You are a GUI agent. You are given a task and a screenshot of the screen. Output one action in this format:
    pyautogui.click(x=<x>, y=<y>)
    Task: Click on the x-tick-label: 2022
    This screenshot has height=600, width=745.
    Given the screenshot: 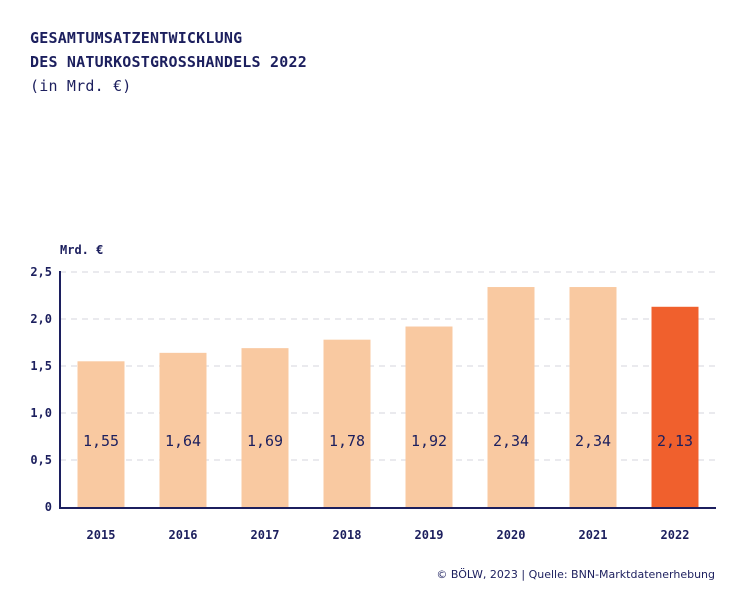 What is the action you would take?
    pyautogui.click(x=675, y=535)
    